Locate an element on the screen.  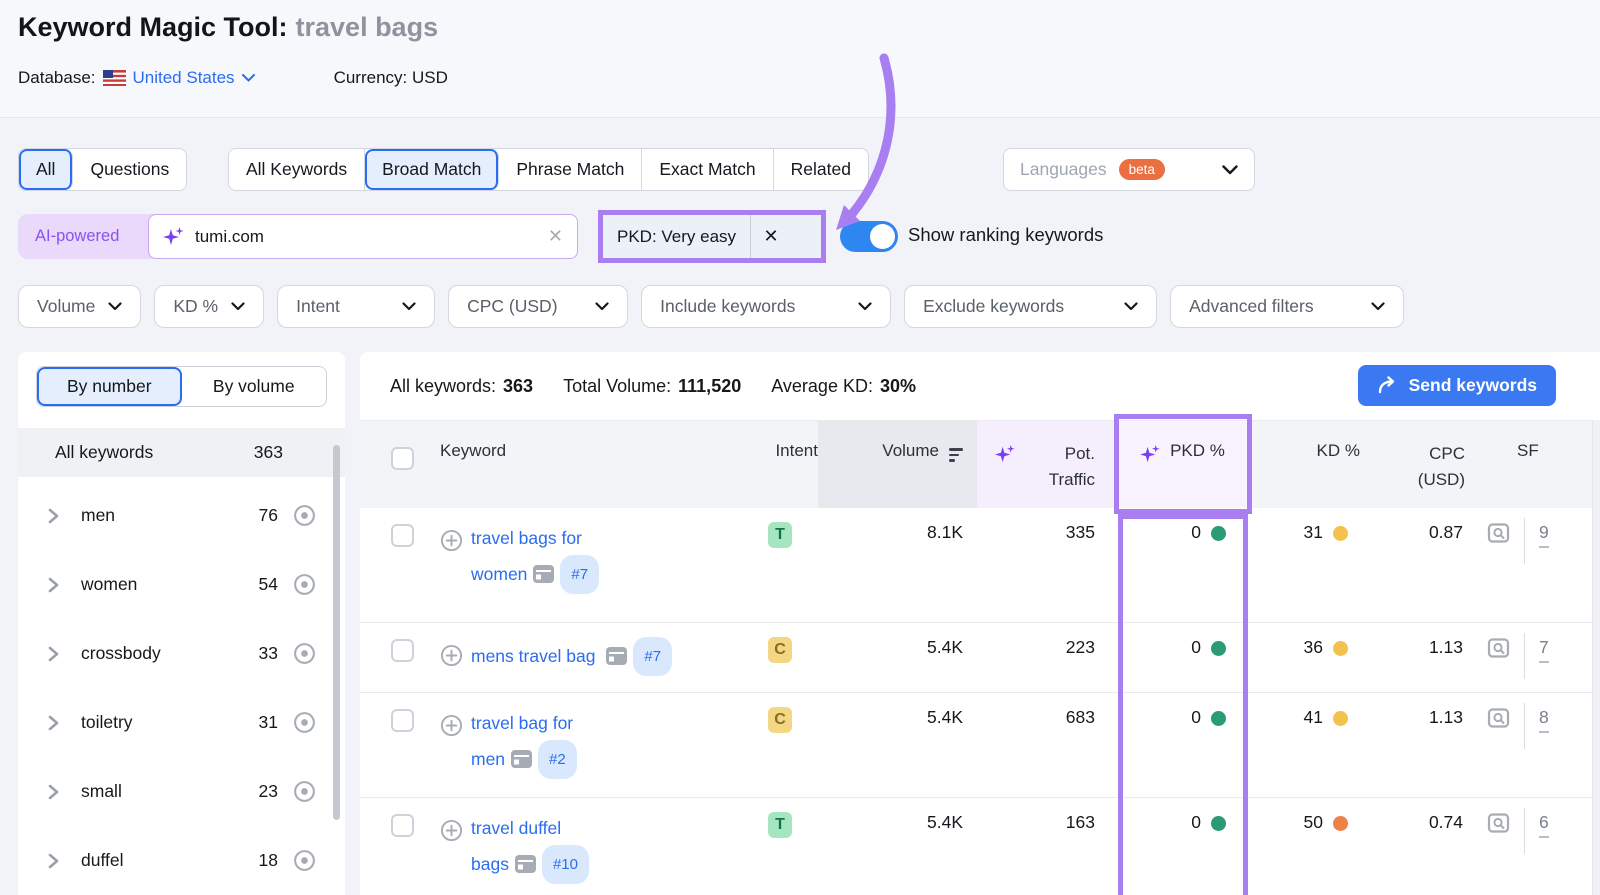
tab-by-number: By number is located at coordinates (109, 386).